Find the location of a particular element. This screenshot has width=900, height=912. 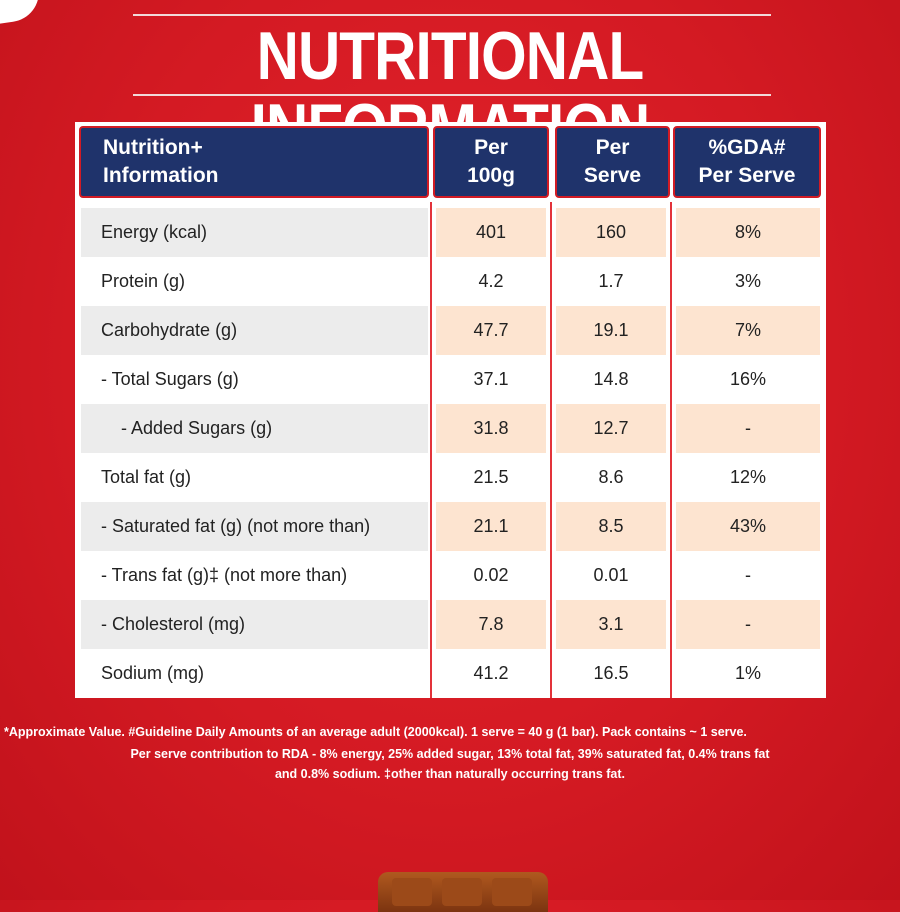

table-row: Carbohydrate (g) 47.7 19.1 7% is located at coordinates (450, 330).